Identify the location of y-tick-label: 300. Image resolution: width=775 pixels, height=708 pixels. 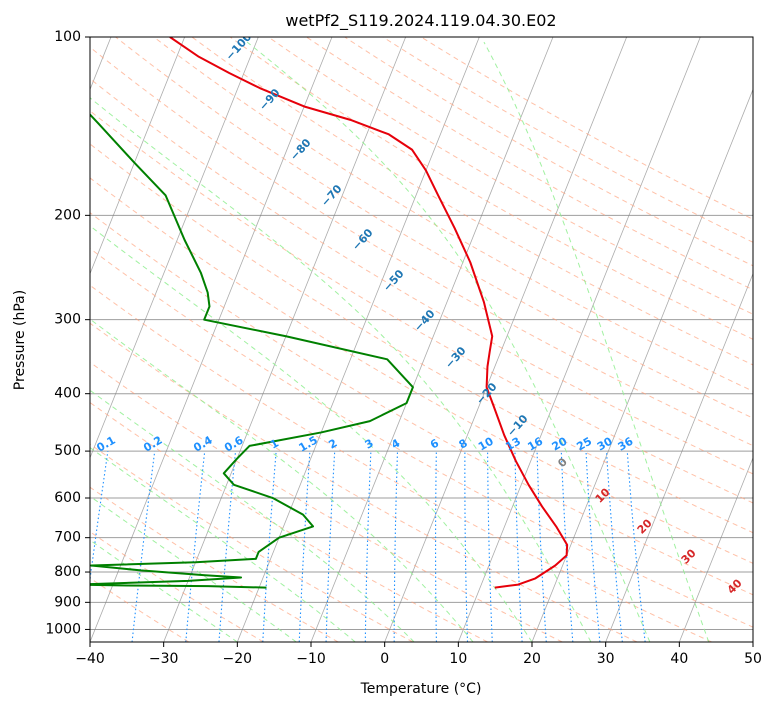
(67, 320).